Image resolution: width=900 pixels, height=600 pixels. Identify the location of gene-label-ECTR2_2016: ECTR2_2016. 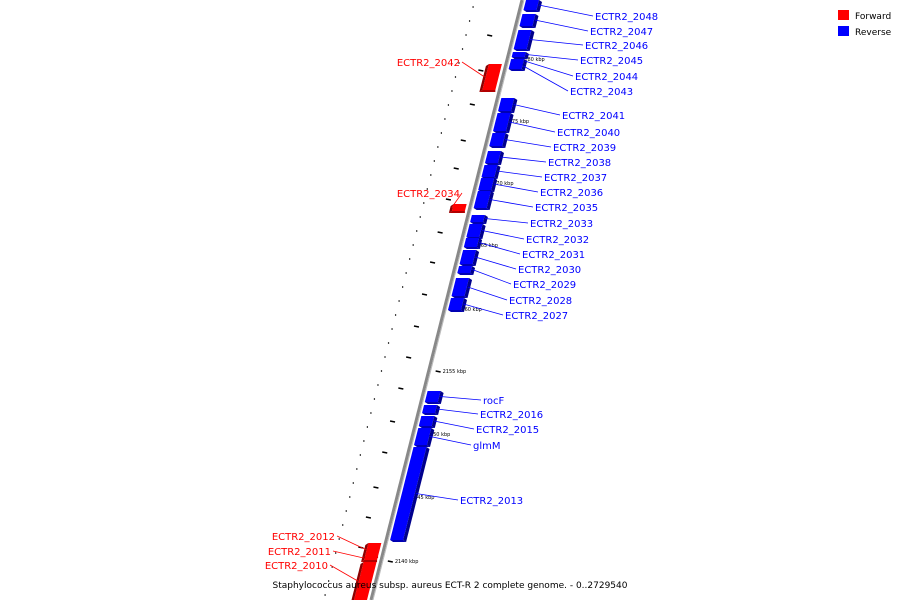
(511, 415).